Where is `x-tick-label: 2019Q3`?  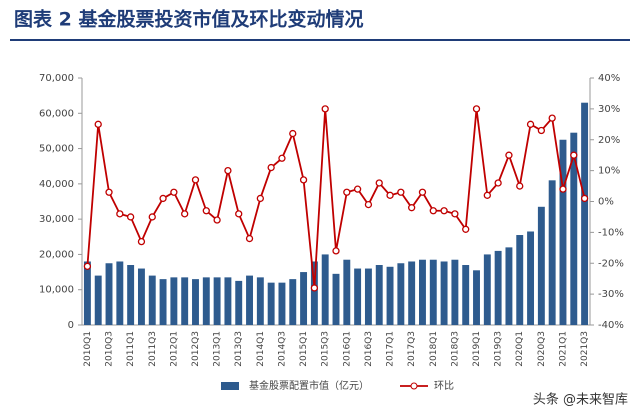 x-tick-label: 2019Q3 is located at coordinates (499, 349).